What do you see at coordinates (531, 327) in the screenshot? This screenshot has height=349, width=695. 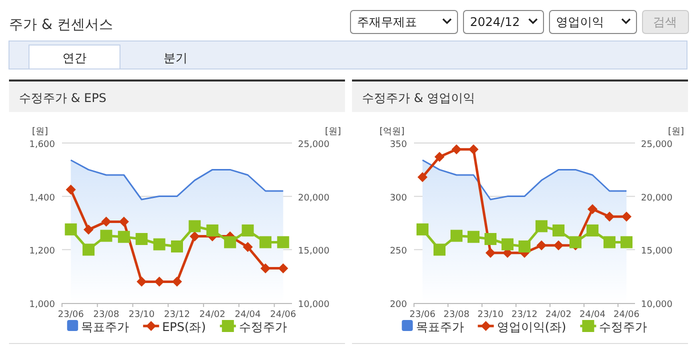 I see `legend-label: 영업이익(좌)` at bounding box center [531, 327].